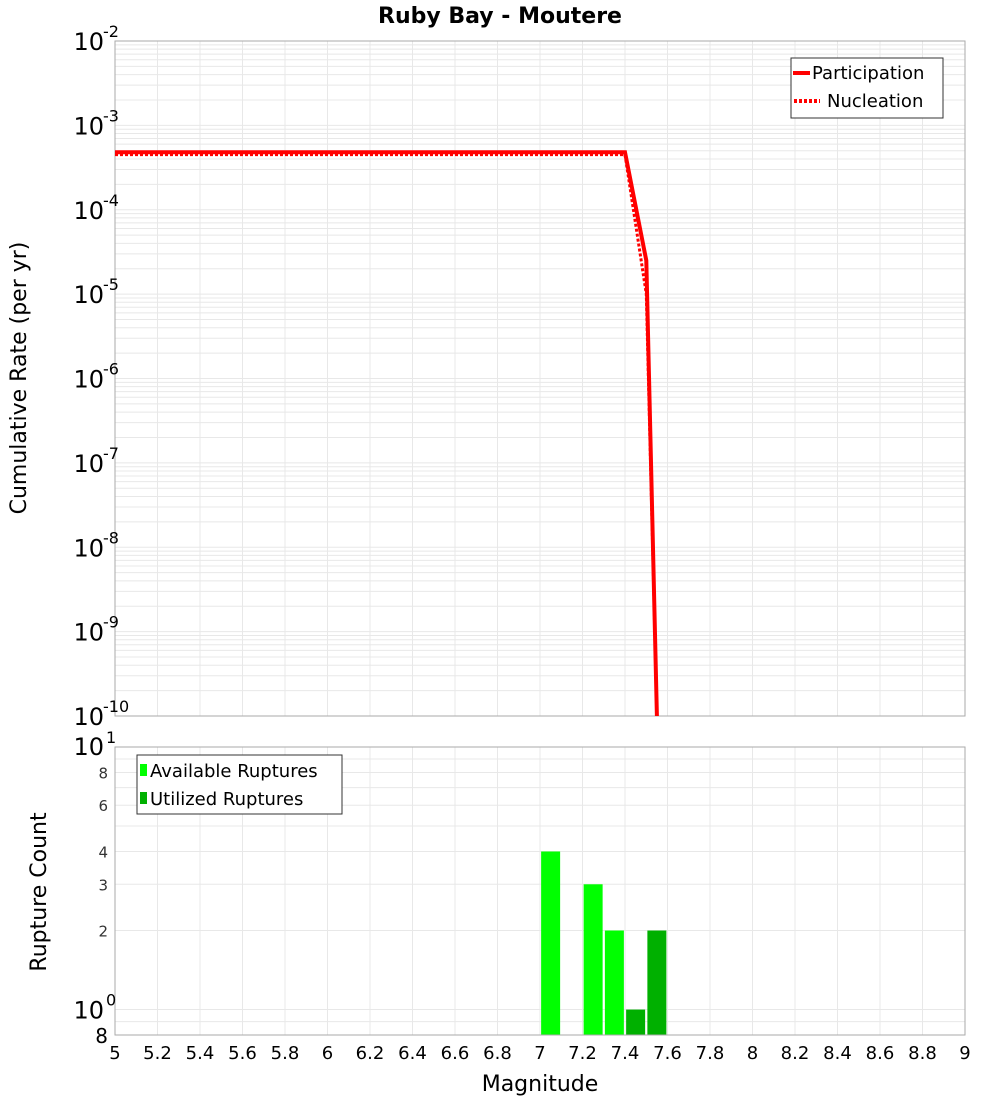  What do you see at coordinates (875, 101) in the screenshot?
I see `legend-nucleation: Nucleation` at bounding box center [875, 101].